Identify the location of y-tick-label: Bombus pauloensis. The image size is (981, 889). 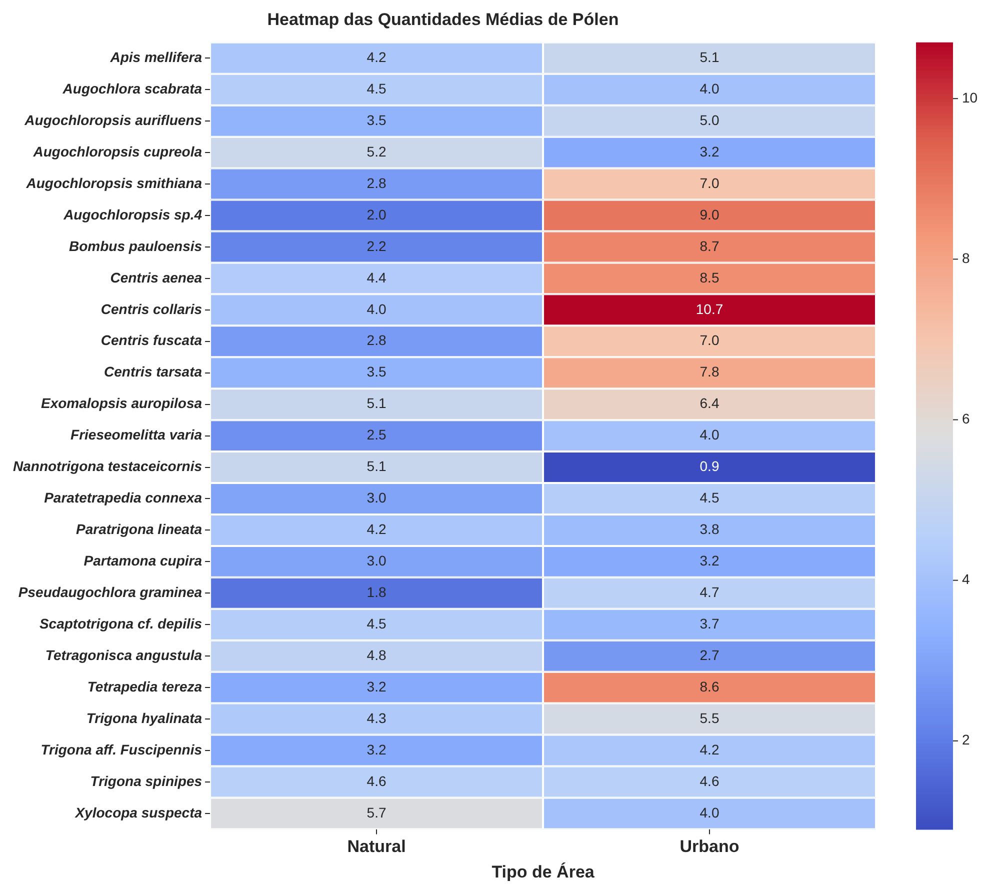
(135, 246).